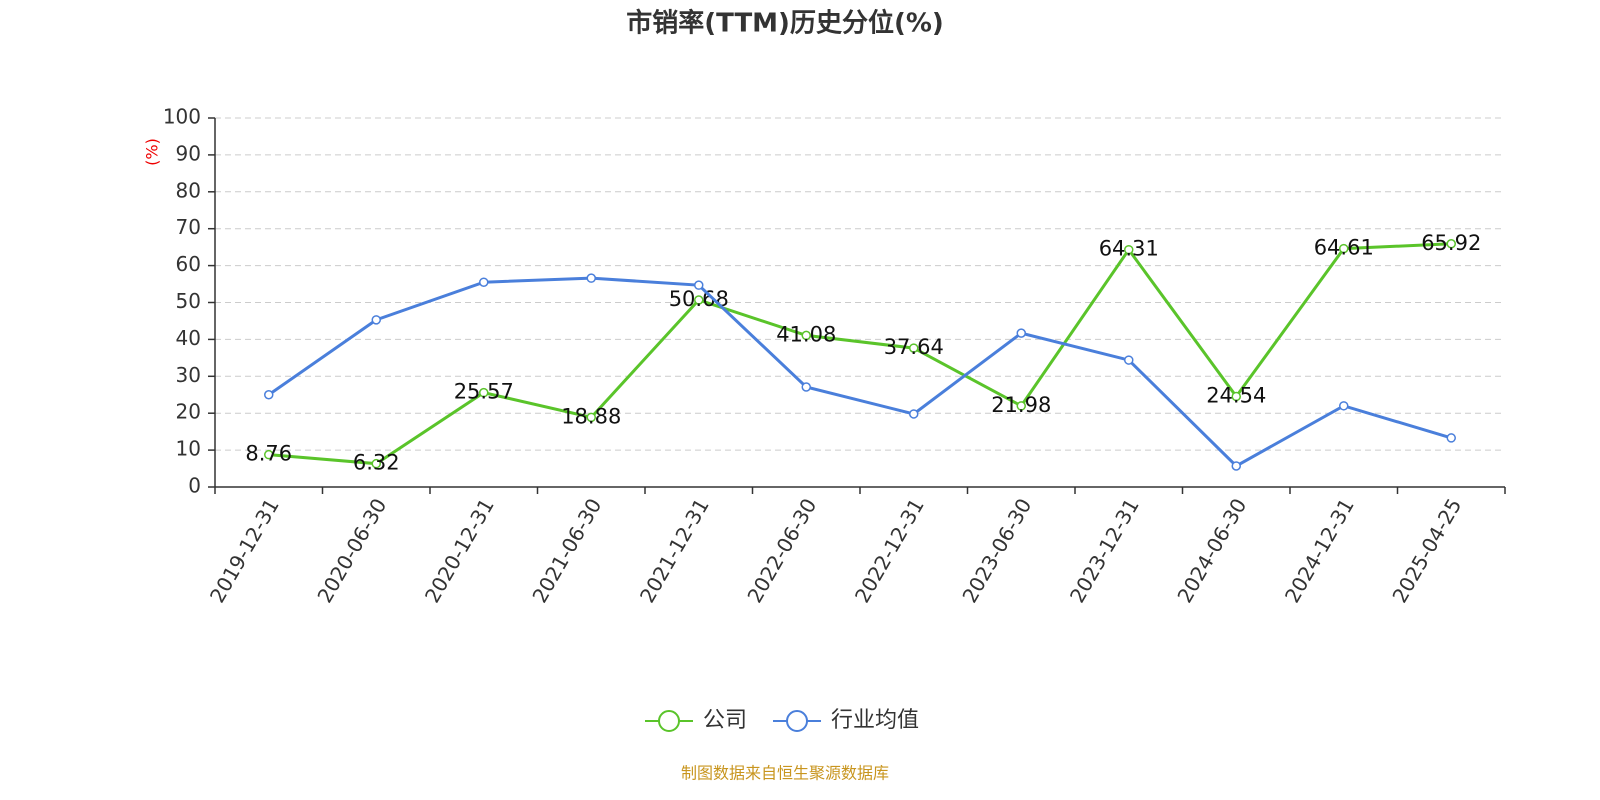  I want to click on data-label: 64.31, so click(1129, 249).